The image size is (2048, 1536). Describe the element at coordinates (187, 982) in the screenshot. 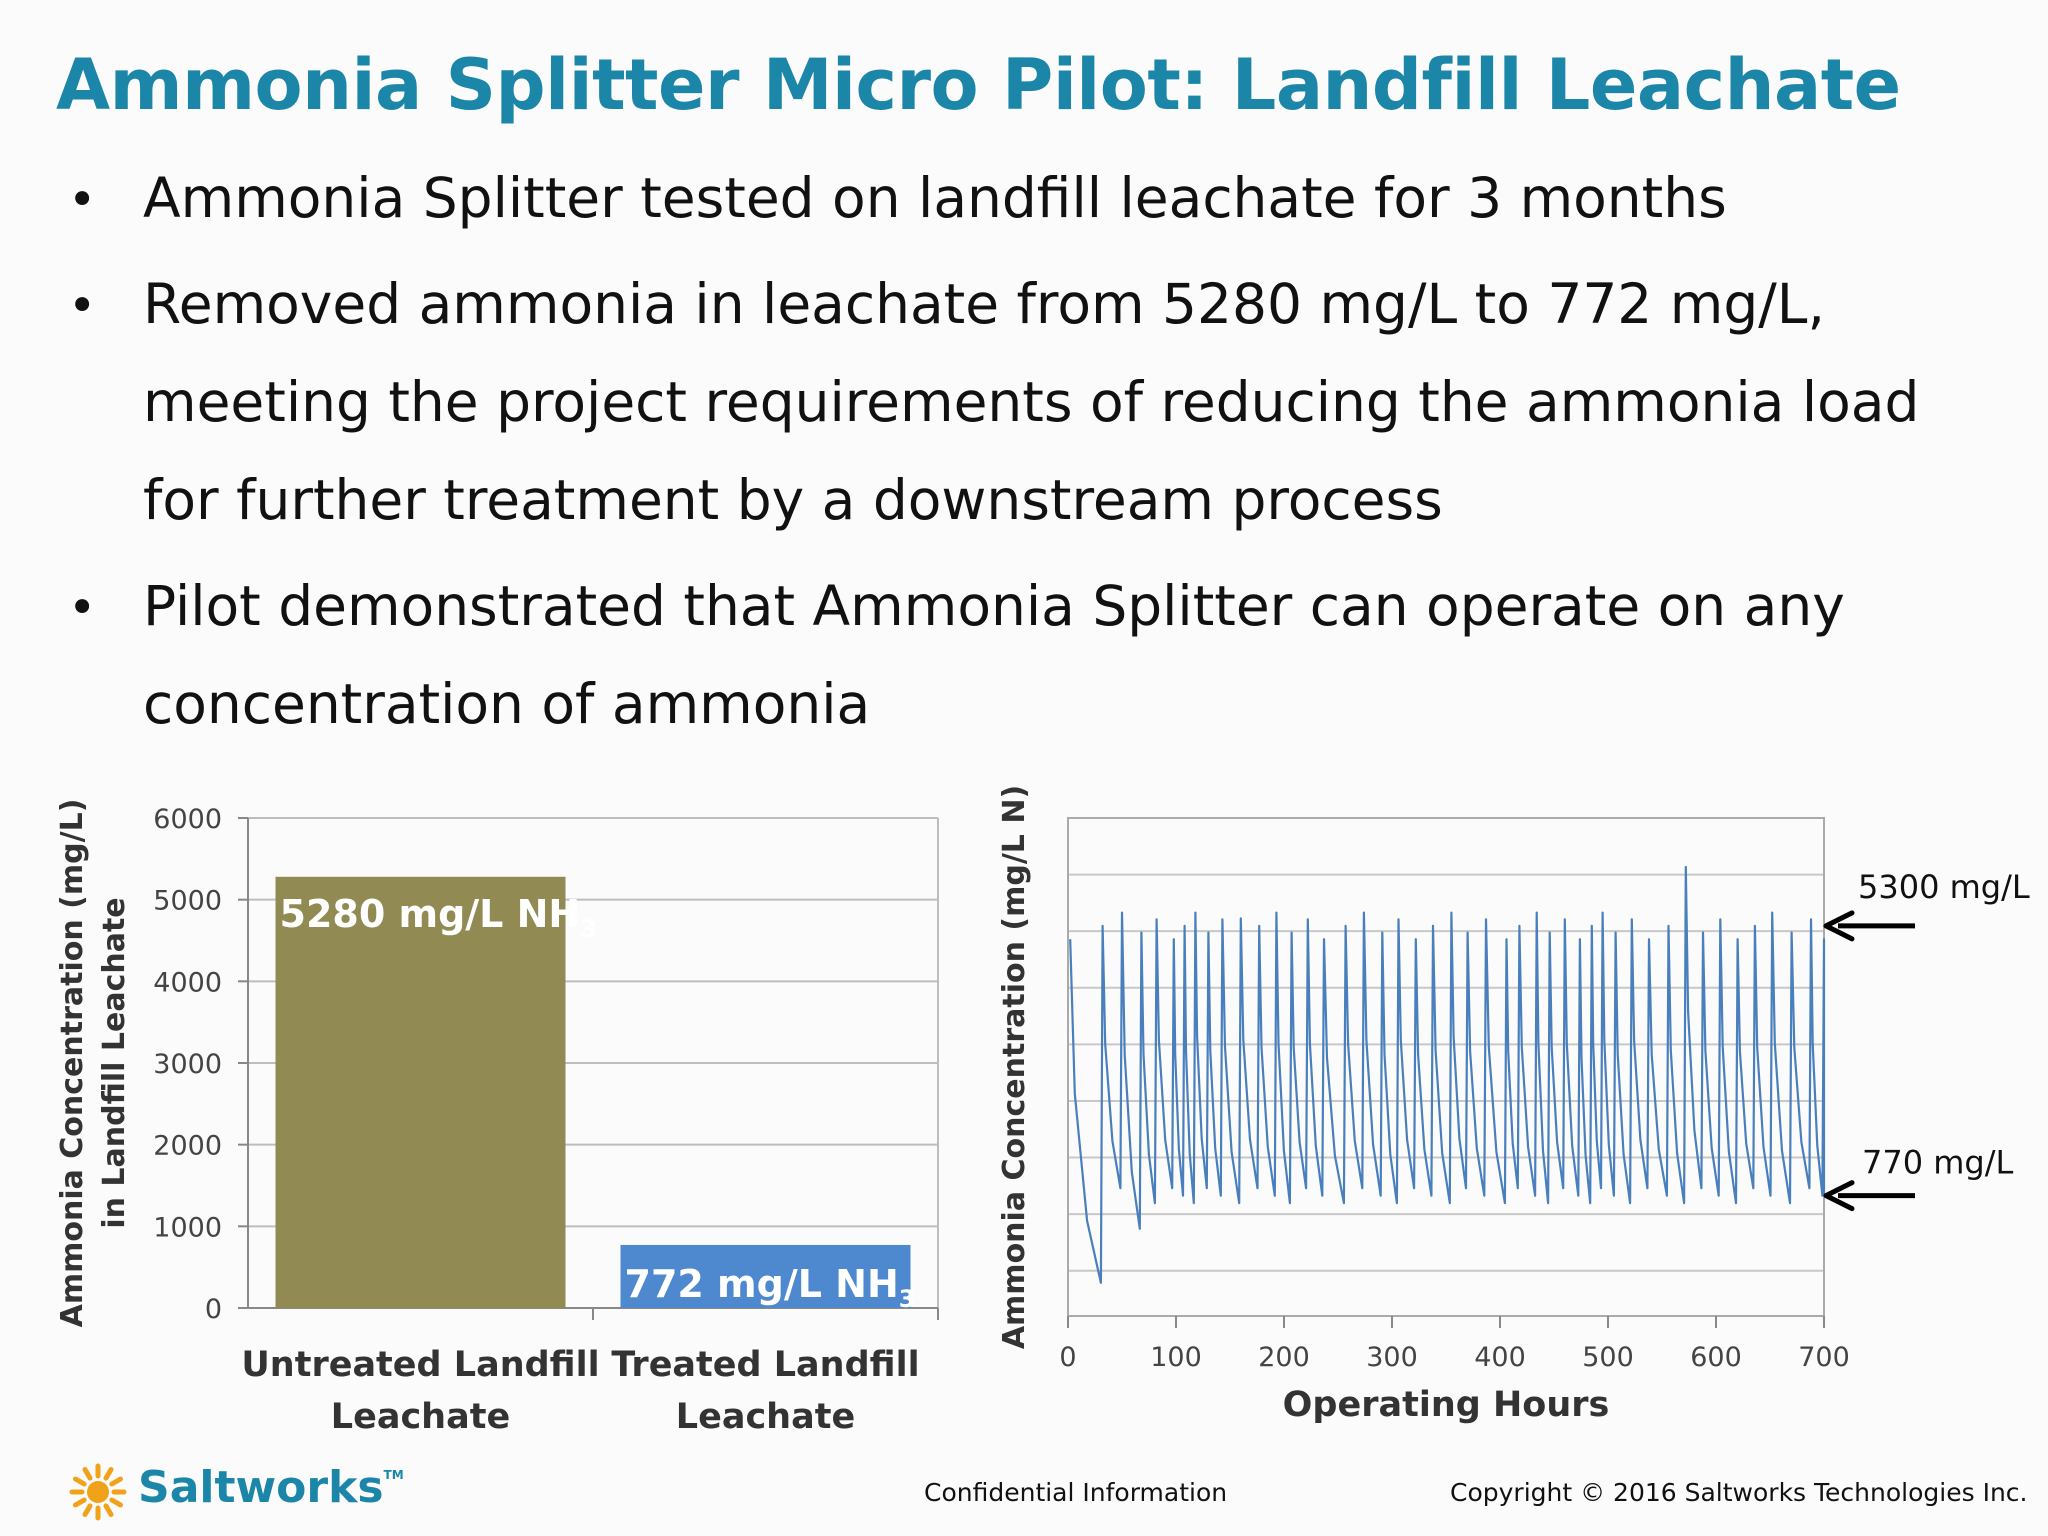

I see `y-tick-label: 4000` at that location.